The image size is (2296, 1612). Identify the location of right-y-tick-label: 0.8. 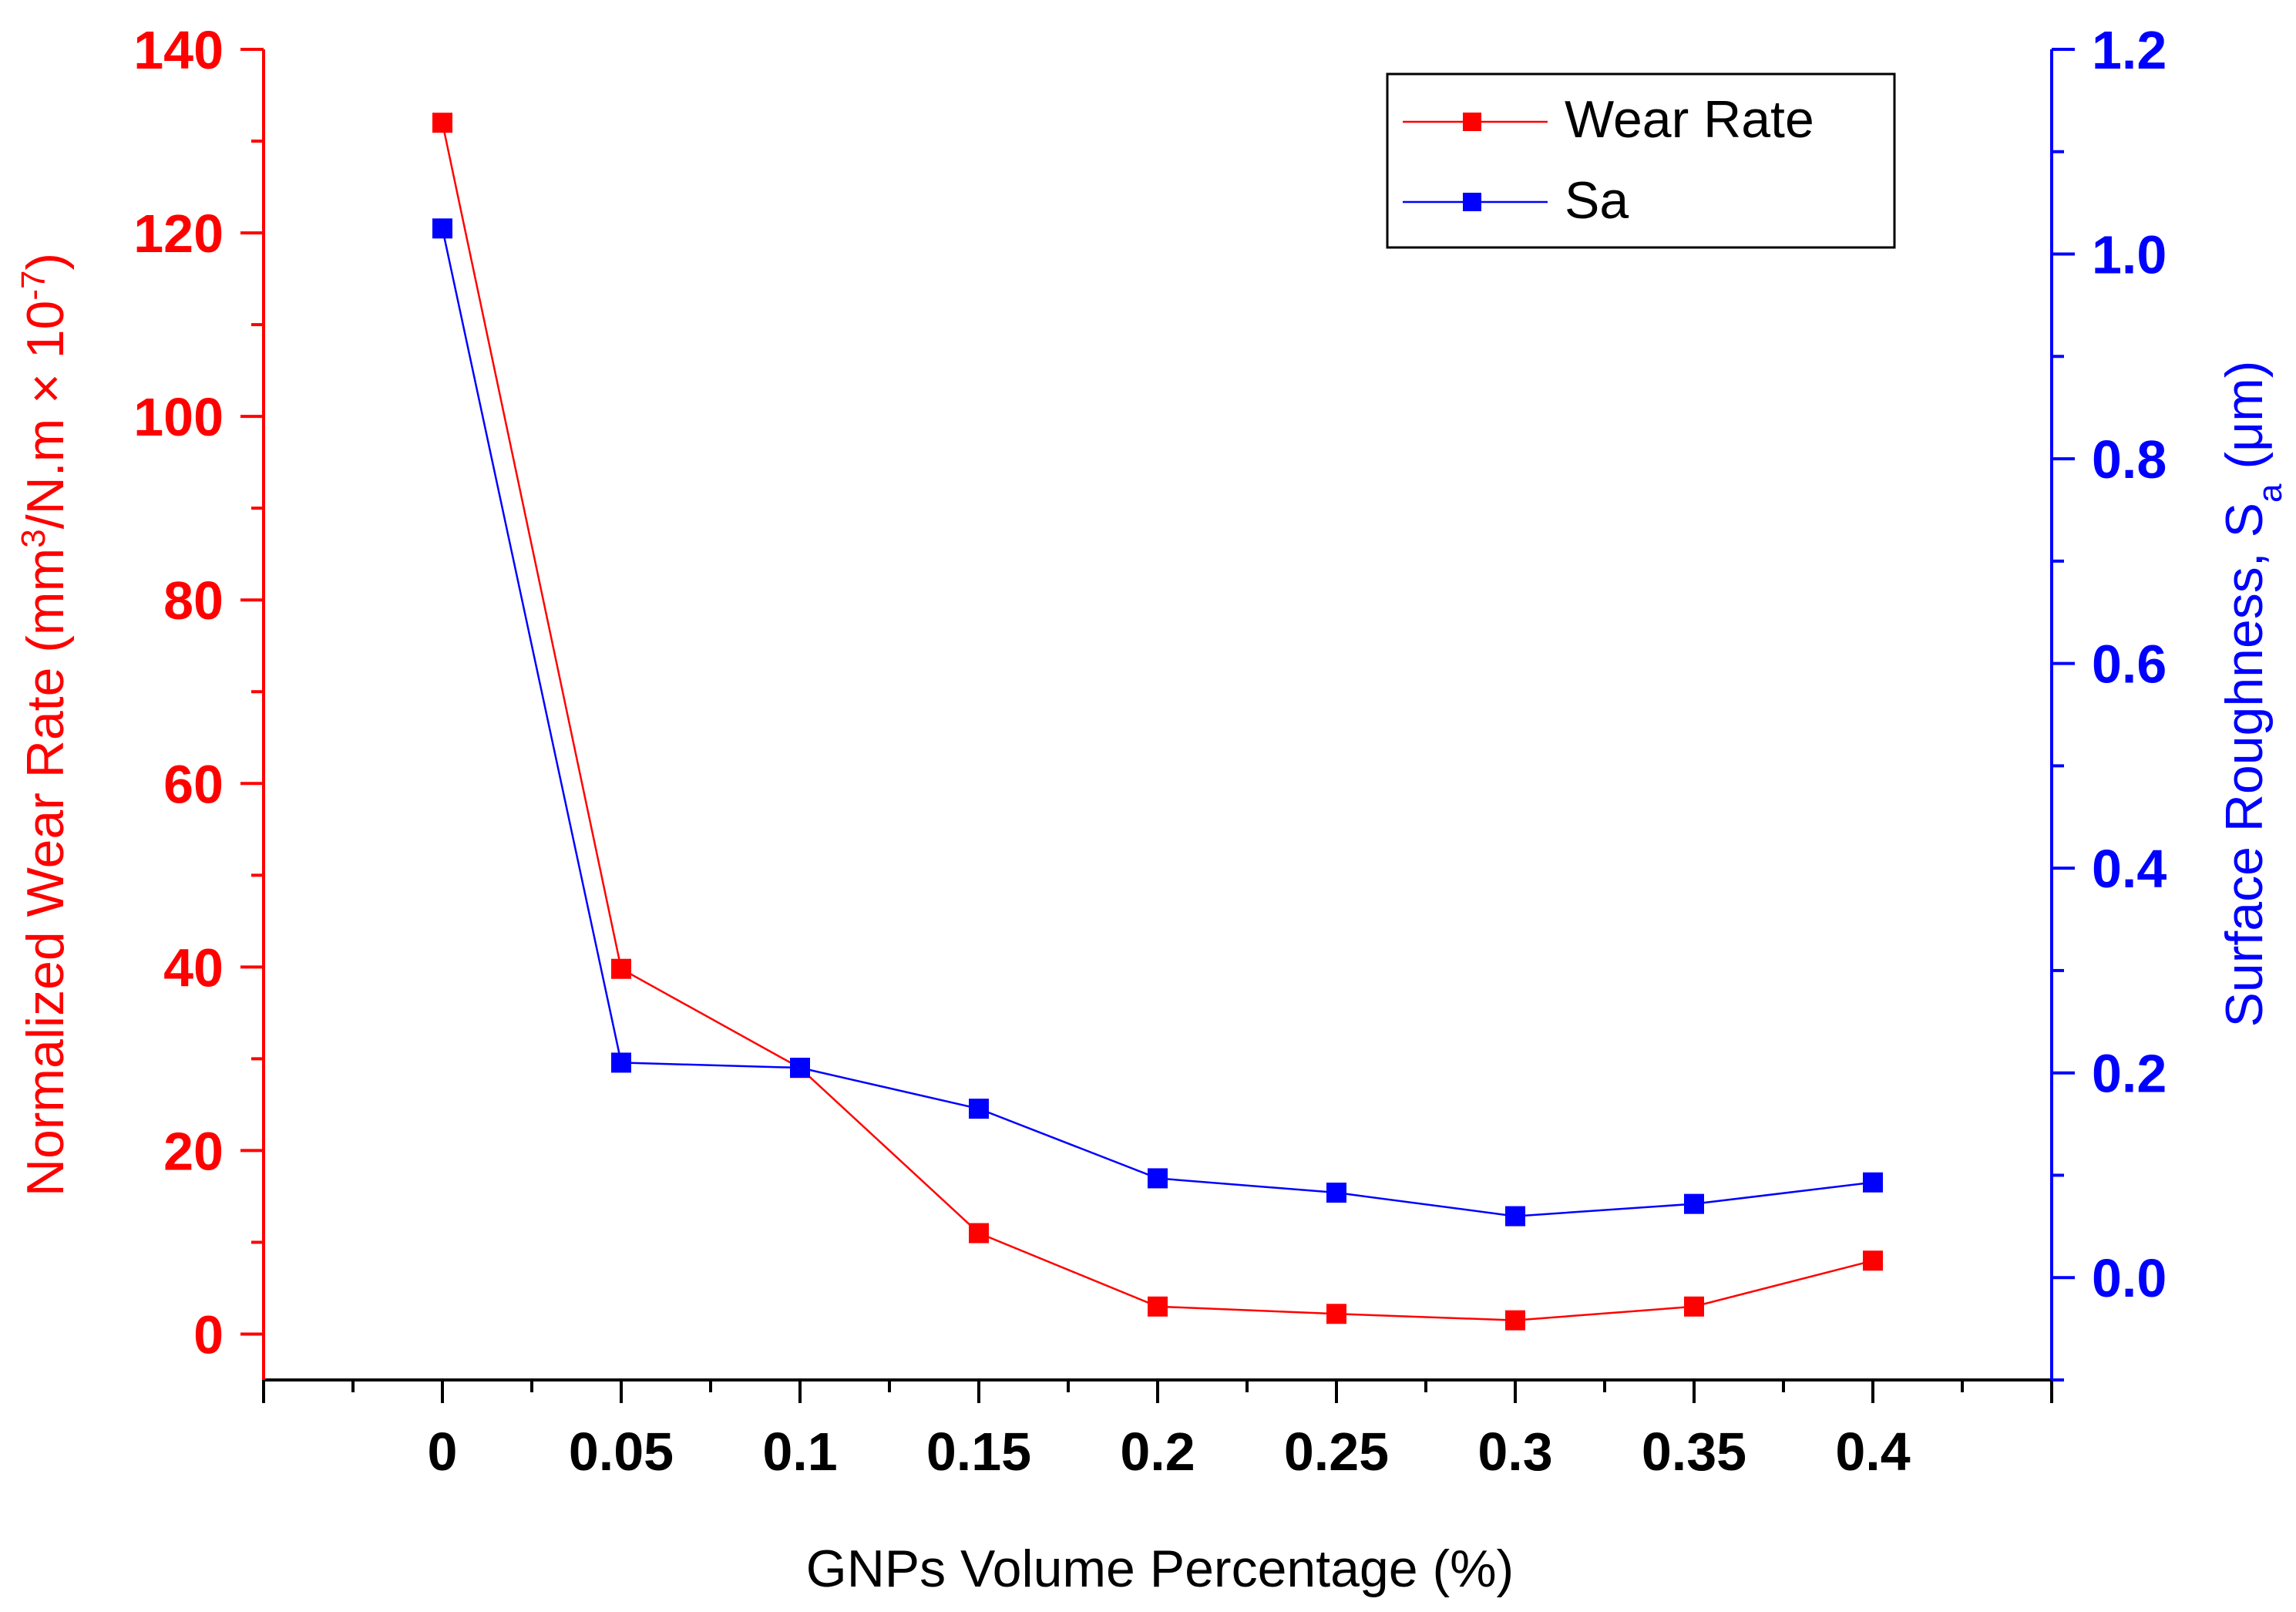
(2129, 459).